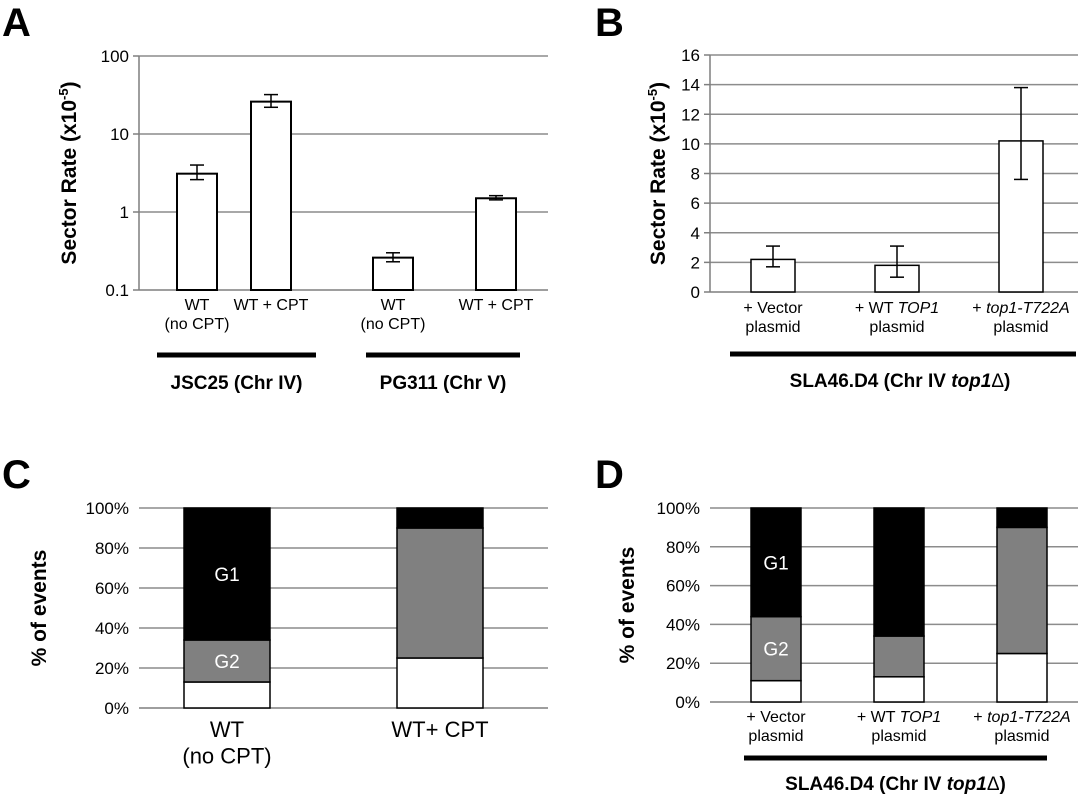 The image size is (1092, 800). Describe the element at coordinates (690, 85) in the screenshot. I see `y-tick-label-b-7: 14` at that location.